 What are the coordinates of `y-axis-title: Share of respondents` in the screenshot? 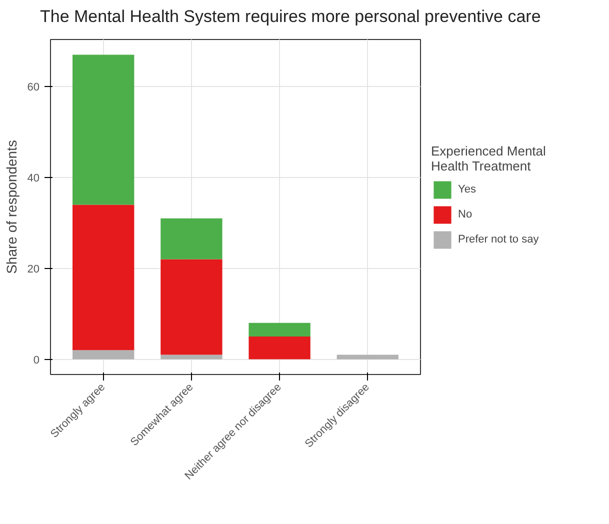 It's located at (11, 207).